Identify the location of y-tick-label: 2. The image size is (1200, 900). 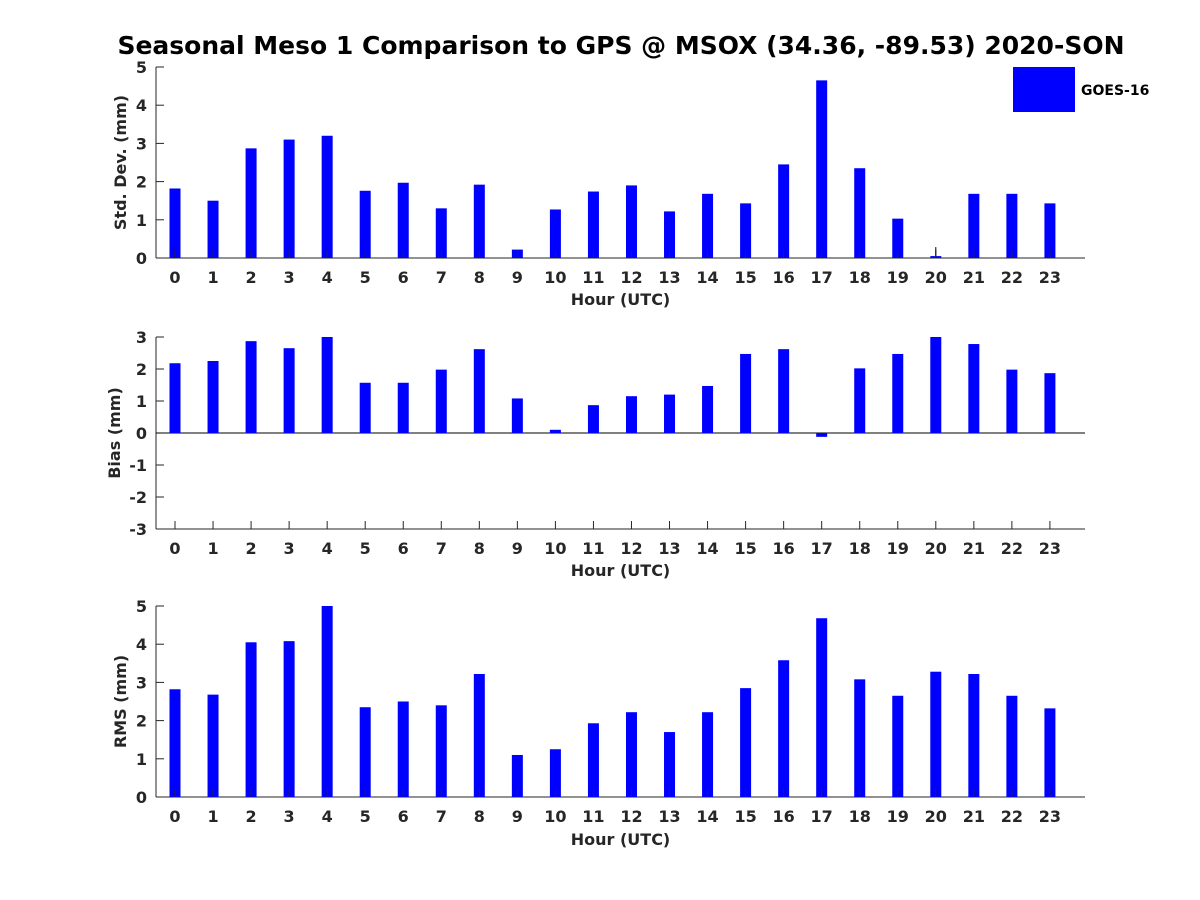
(141, 182).